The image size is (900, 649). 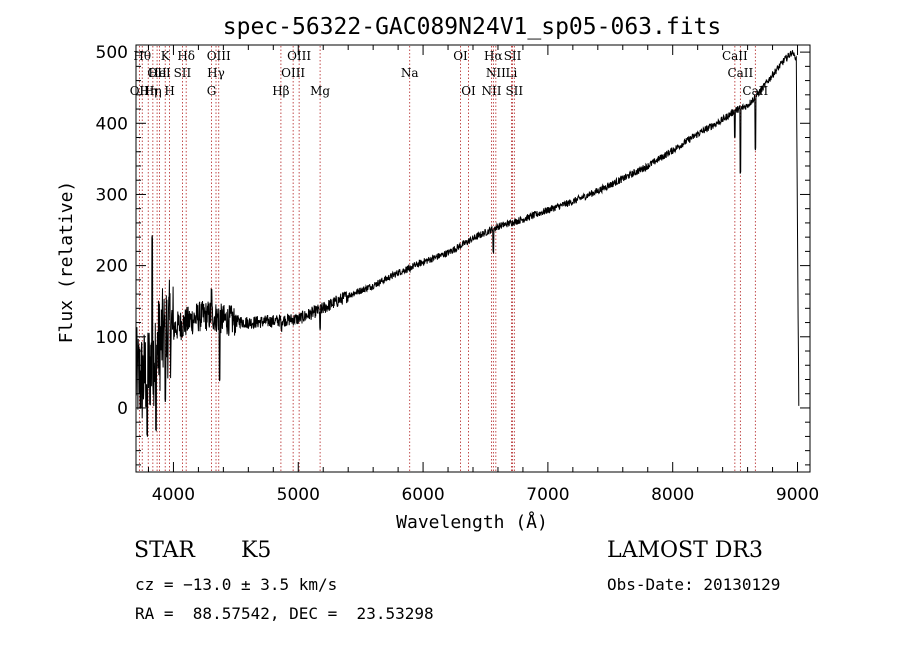 What do you see at coordinates (460, 56) in the screenshot?
I see `line-label-18: OI` at bounding box center [460, 56].